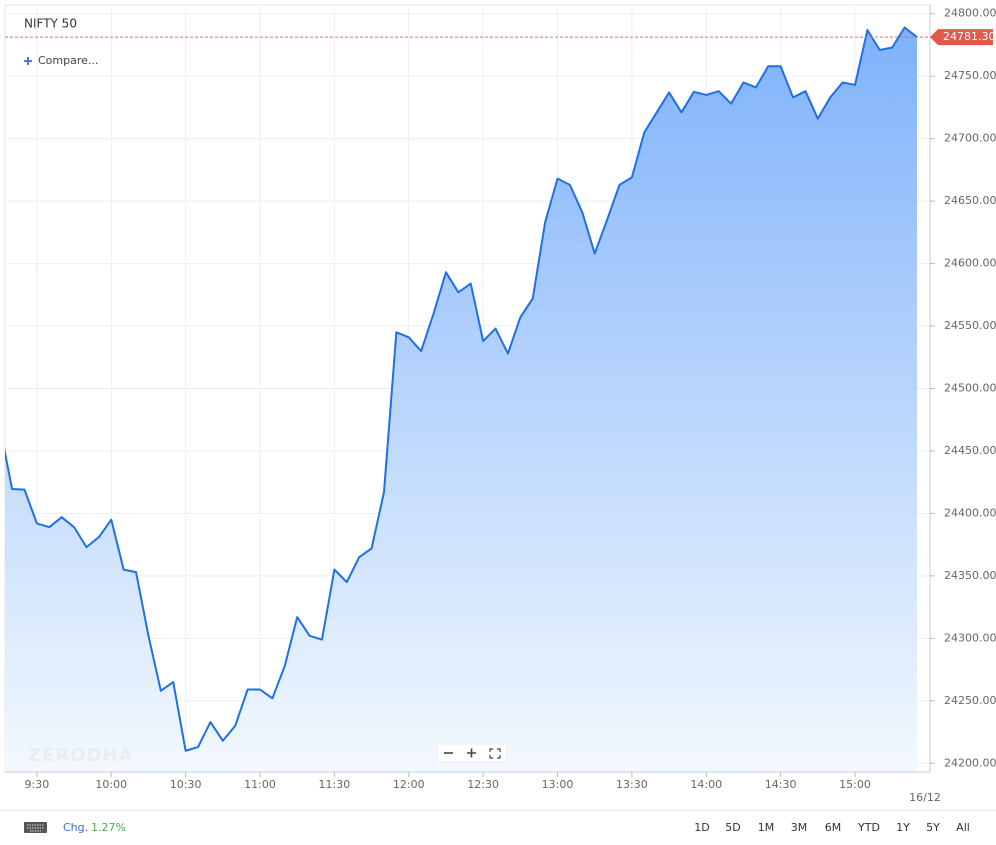 The image size is (996, 845). Describe the element at coordinates (970, 637) in the screenshot. I see `y-tick-label: 24300.00` at that location.